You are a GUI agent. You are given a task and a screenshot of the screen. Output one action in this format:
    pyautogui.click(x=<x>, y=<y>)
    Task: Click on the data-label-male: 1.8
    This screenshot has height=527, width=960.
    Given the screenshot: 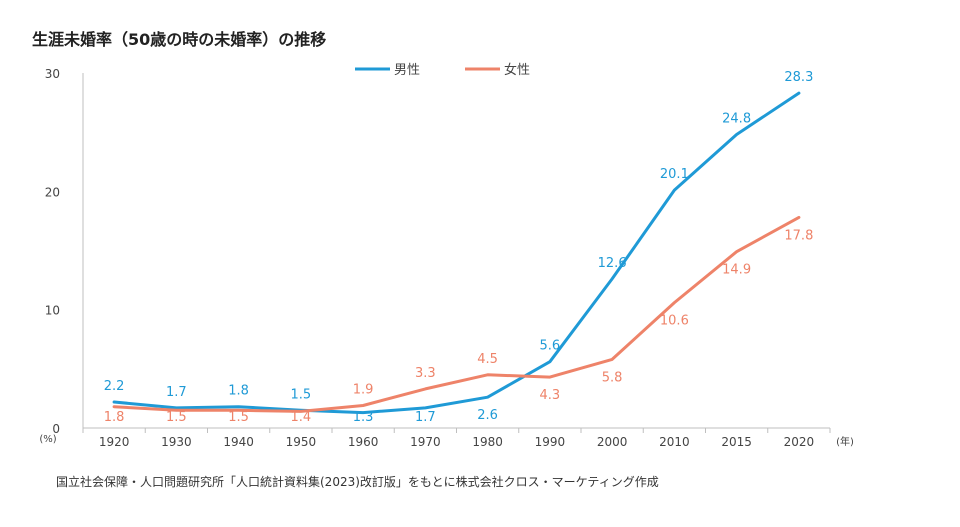 What is the action you would take?
    pyautogui.click(x=238, y=391)
    